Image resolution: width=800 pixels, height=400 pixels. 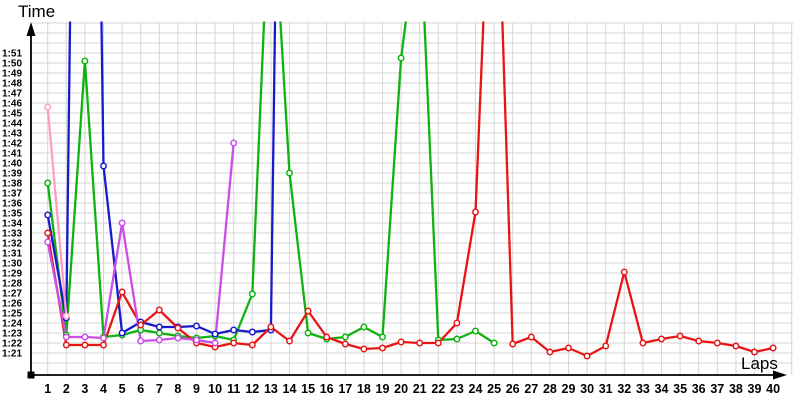 I want to click on x-tick-label: 27, so click(x=531, y=389).